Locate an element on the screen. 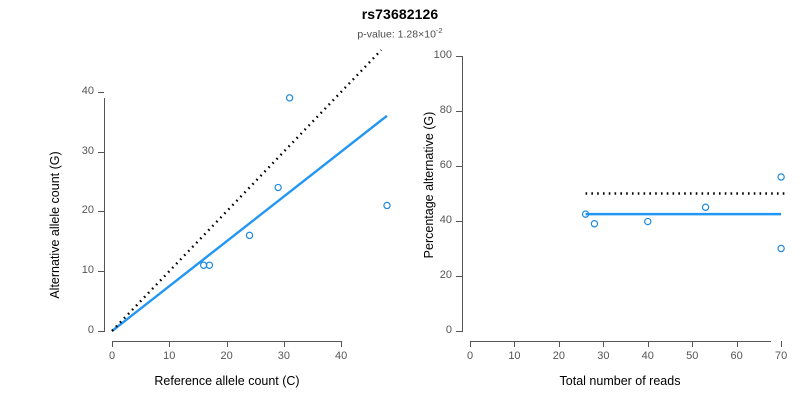  pvalue-subtitle: p-value: 1.28×10-2 is located at coordinates (400, 33).